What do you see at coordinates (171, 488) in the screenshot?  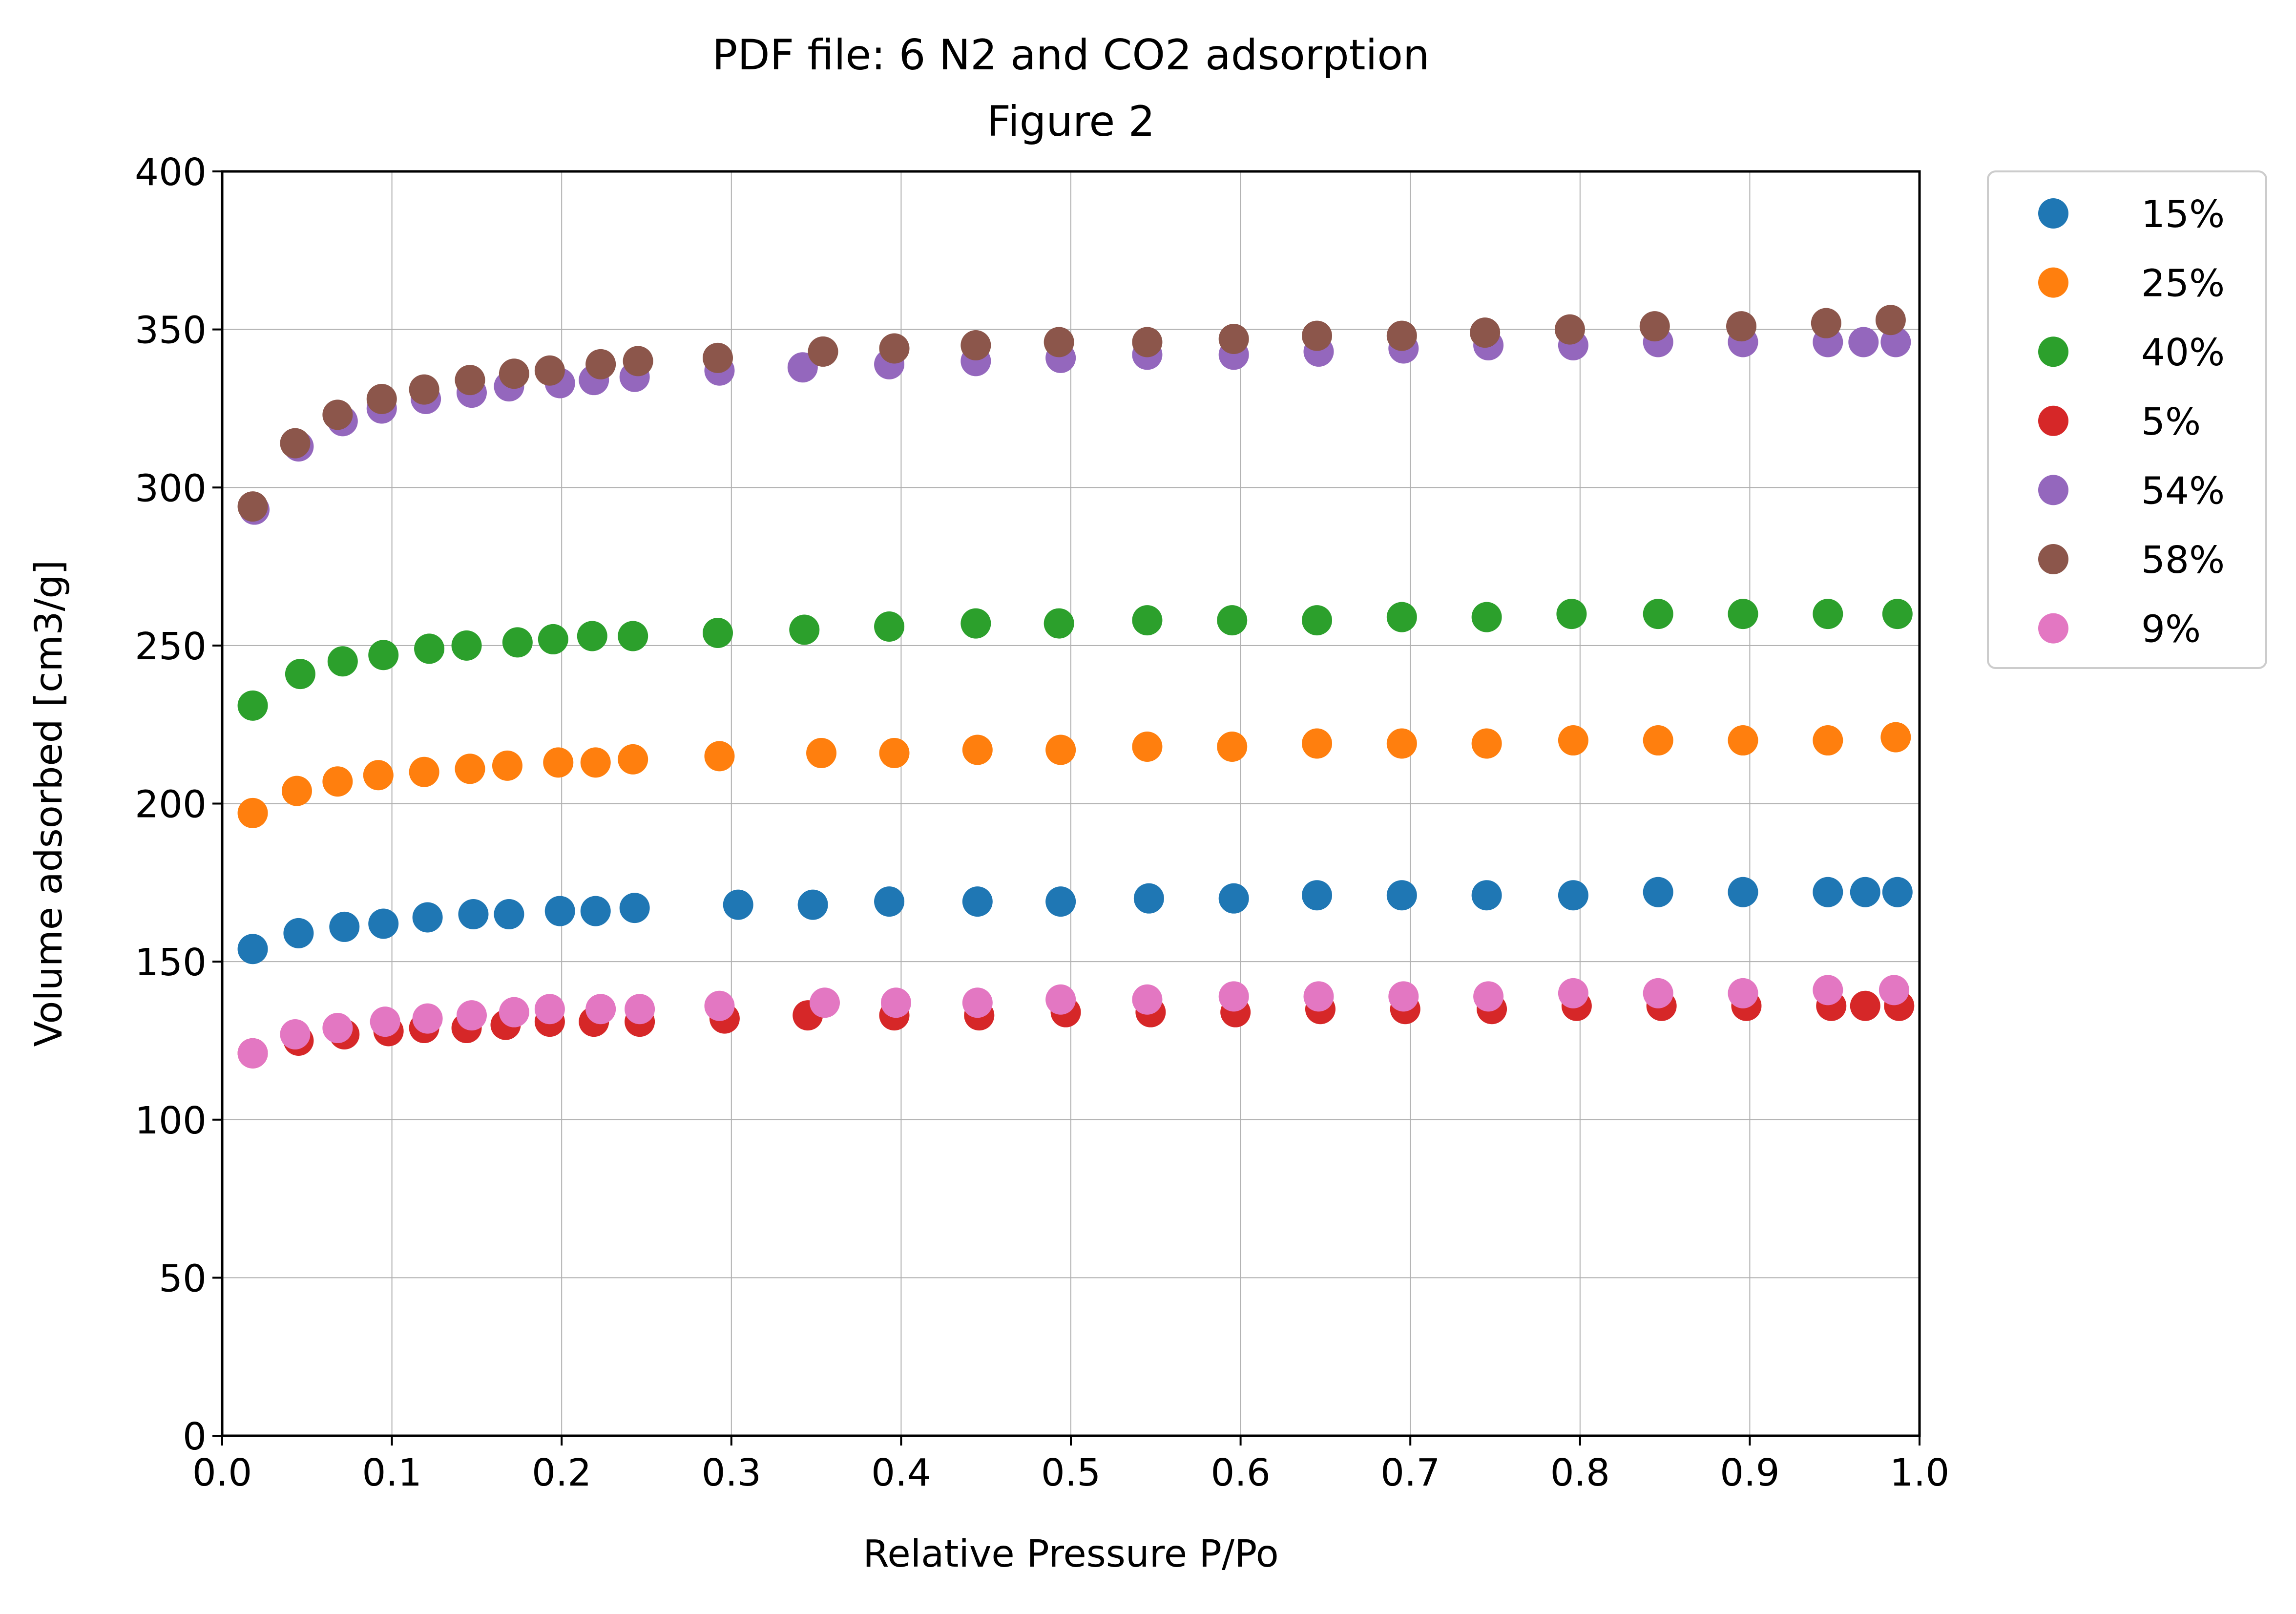 I see `y-tick-label: 300` at bounding box center [171, 488].